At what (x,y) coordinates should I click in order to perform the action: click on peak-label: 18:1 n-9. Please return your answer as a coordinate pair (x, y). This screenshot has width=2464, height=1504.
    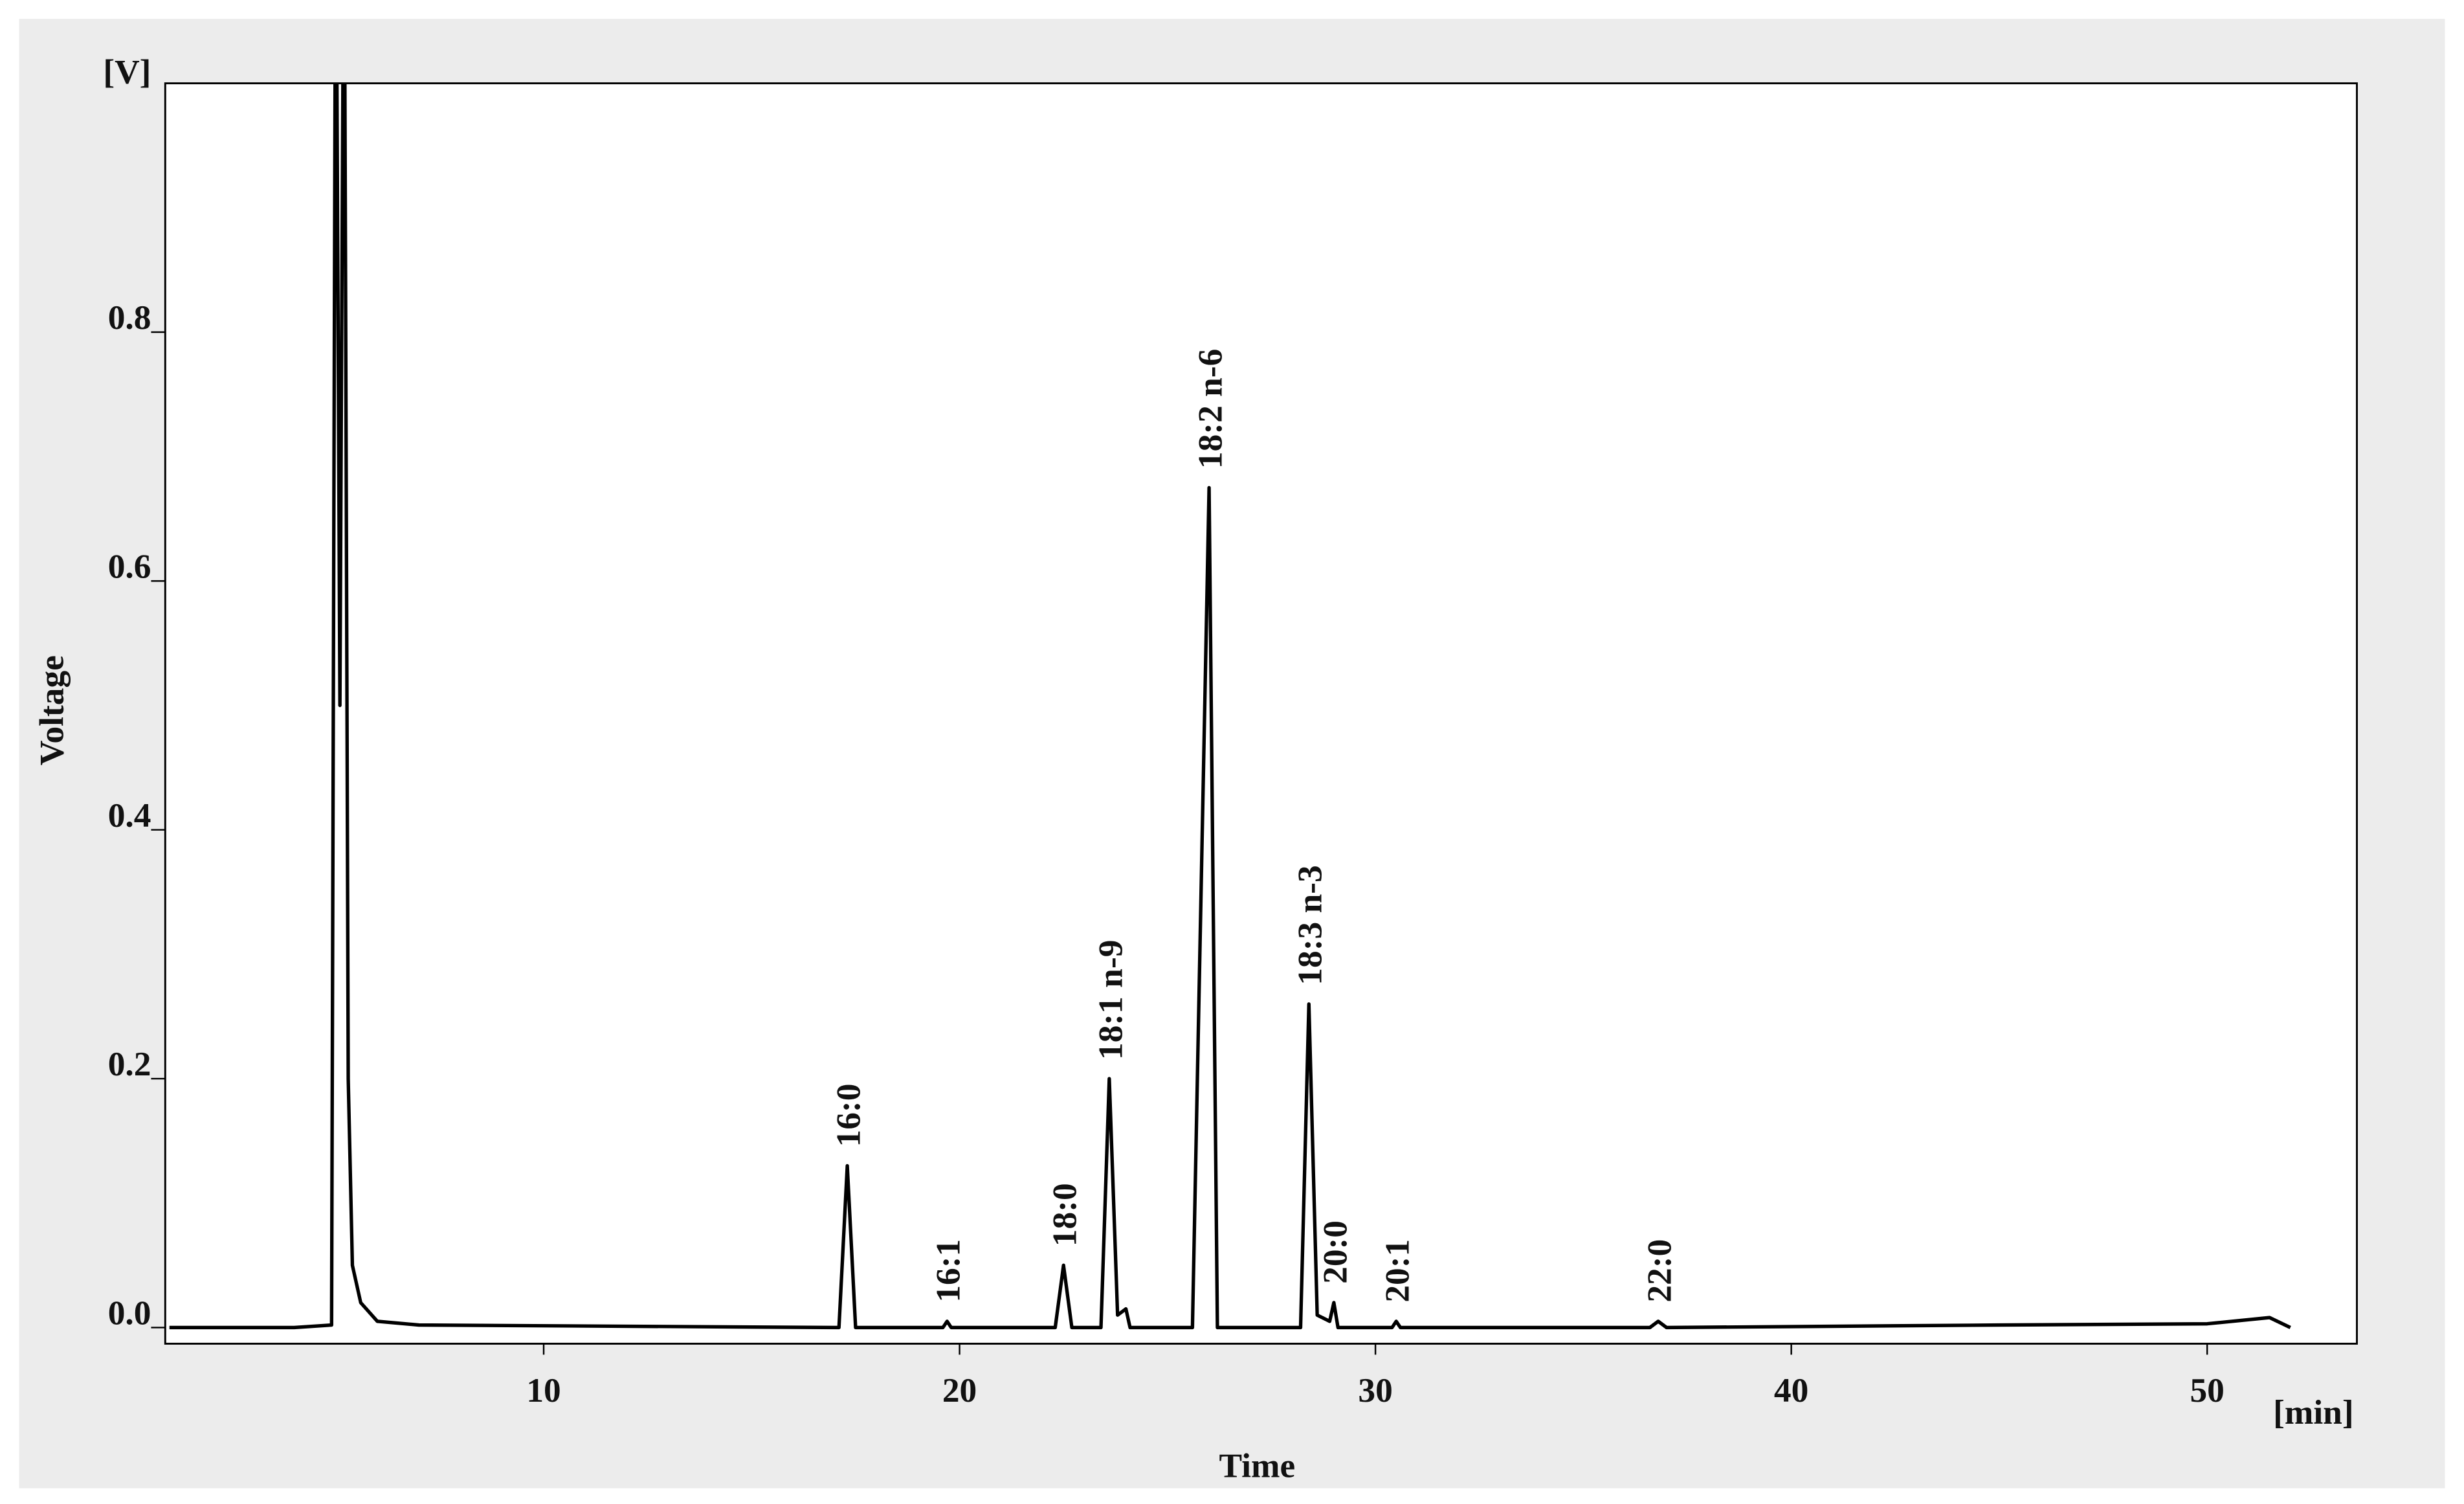
    Looking at the image, I should click on (1110, 1000).